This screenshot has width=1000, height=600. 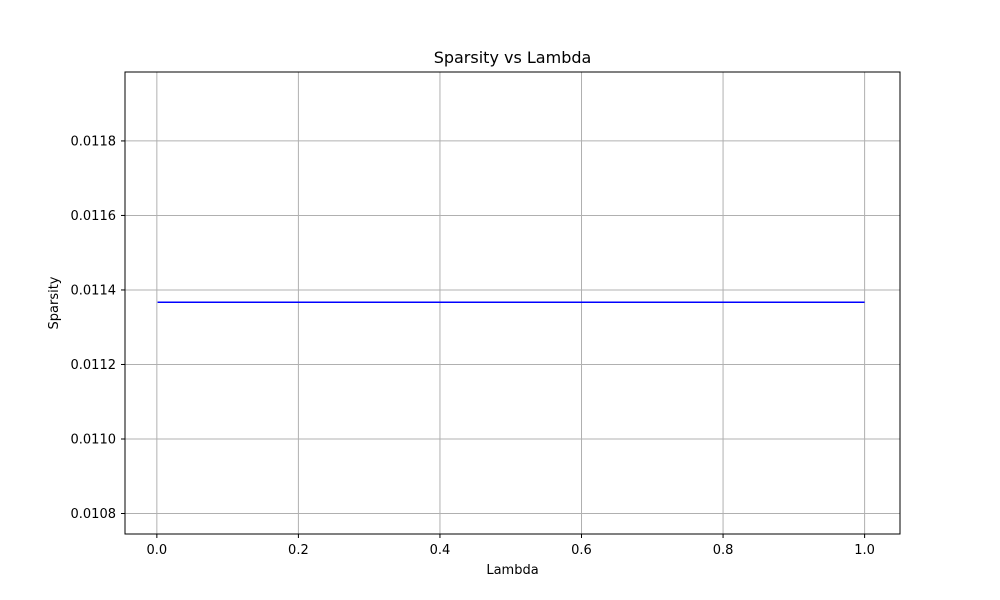 I want to click on y-tick-label: 0.0110, so click(x=94, y=439).